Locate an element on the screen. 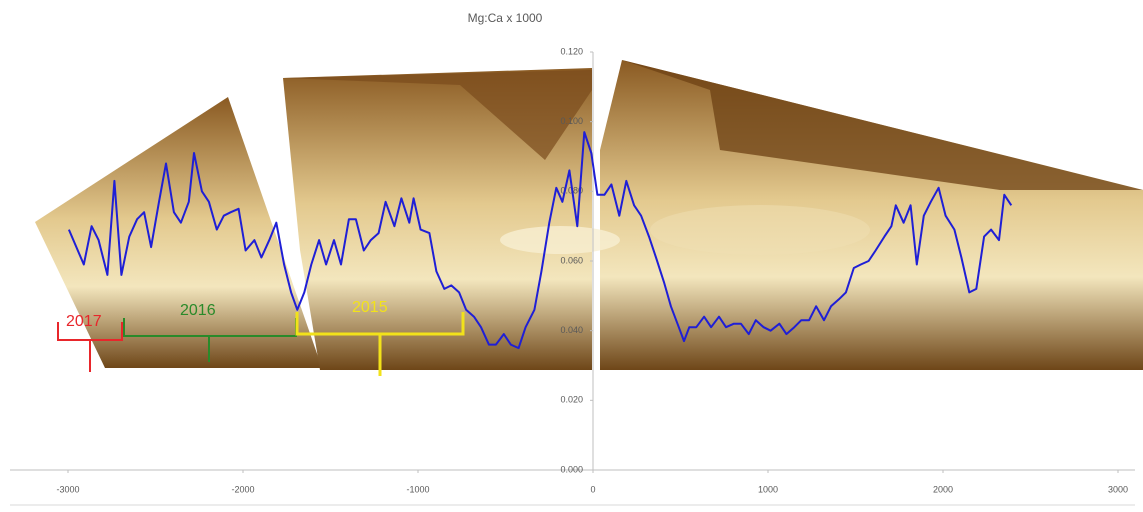  y-tick-label: 0.060 is located at coordinates (571, 260).